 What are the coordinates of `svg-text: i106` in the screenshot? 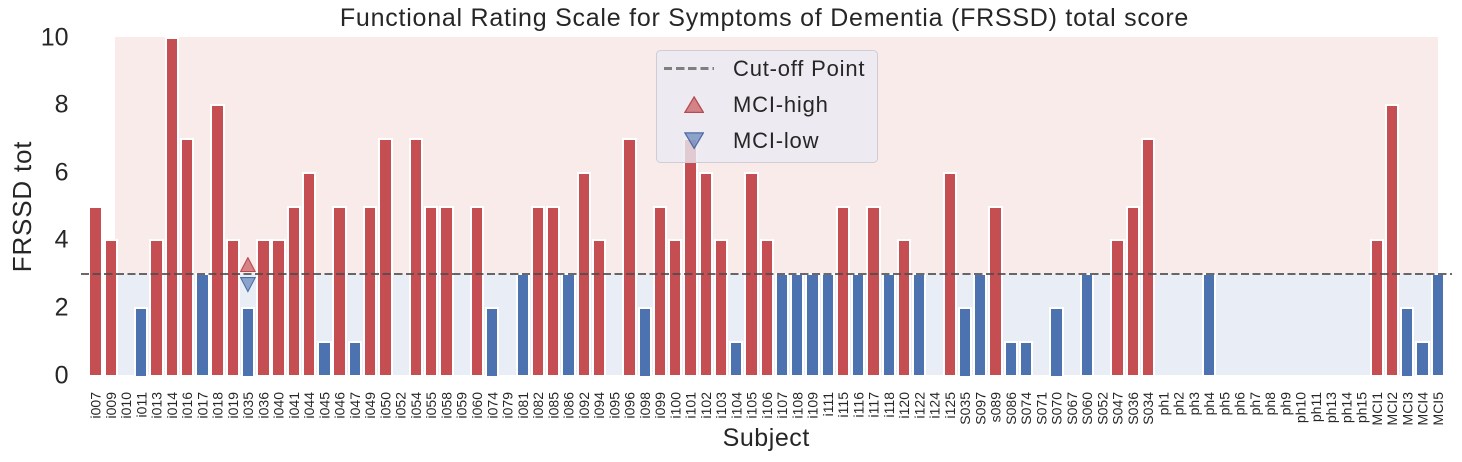 It's located at (767, 405).